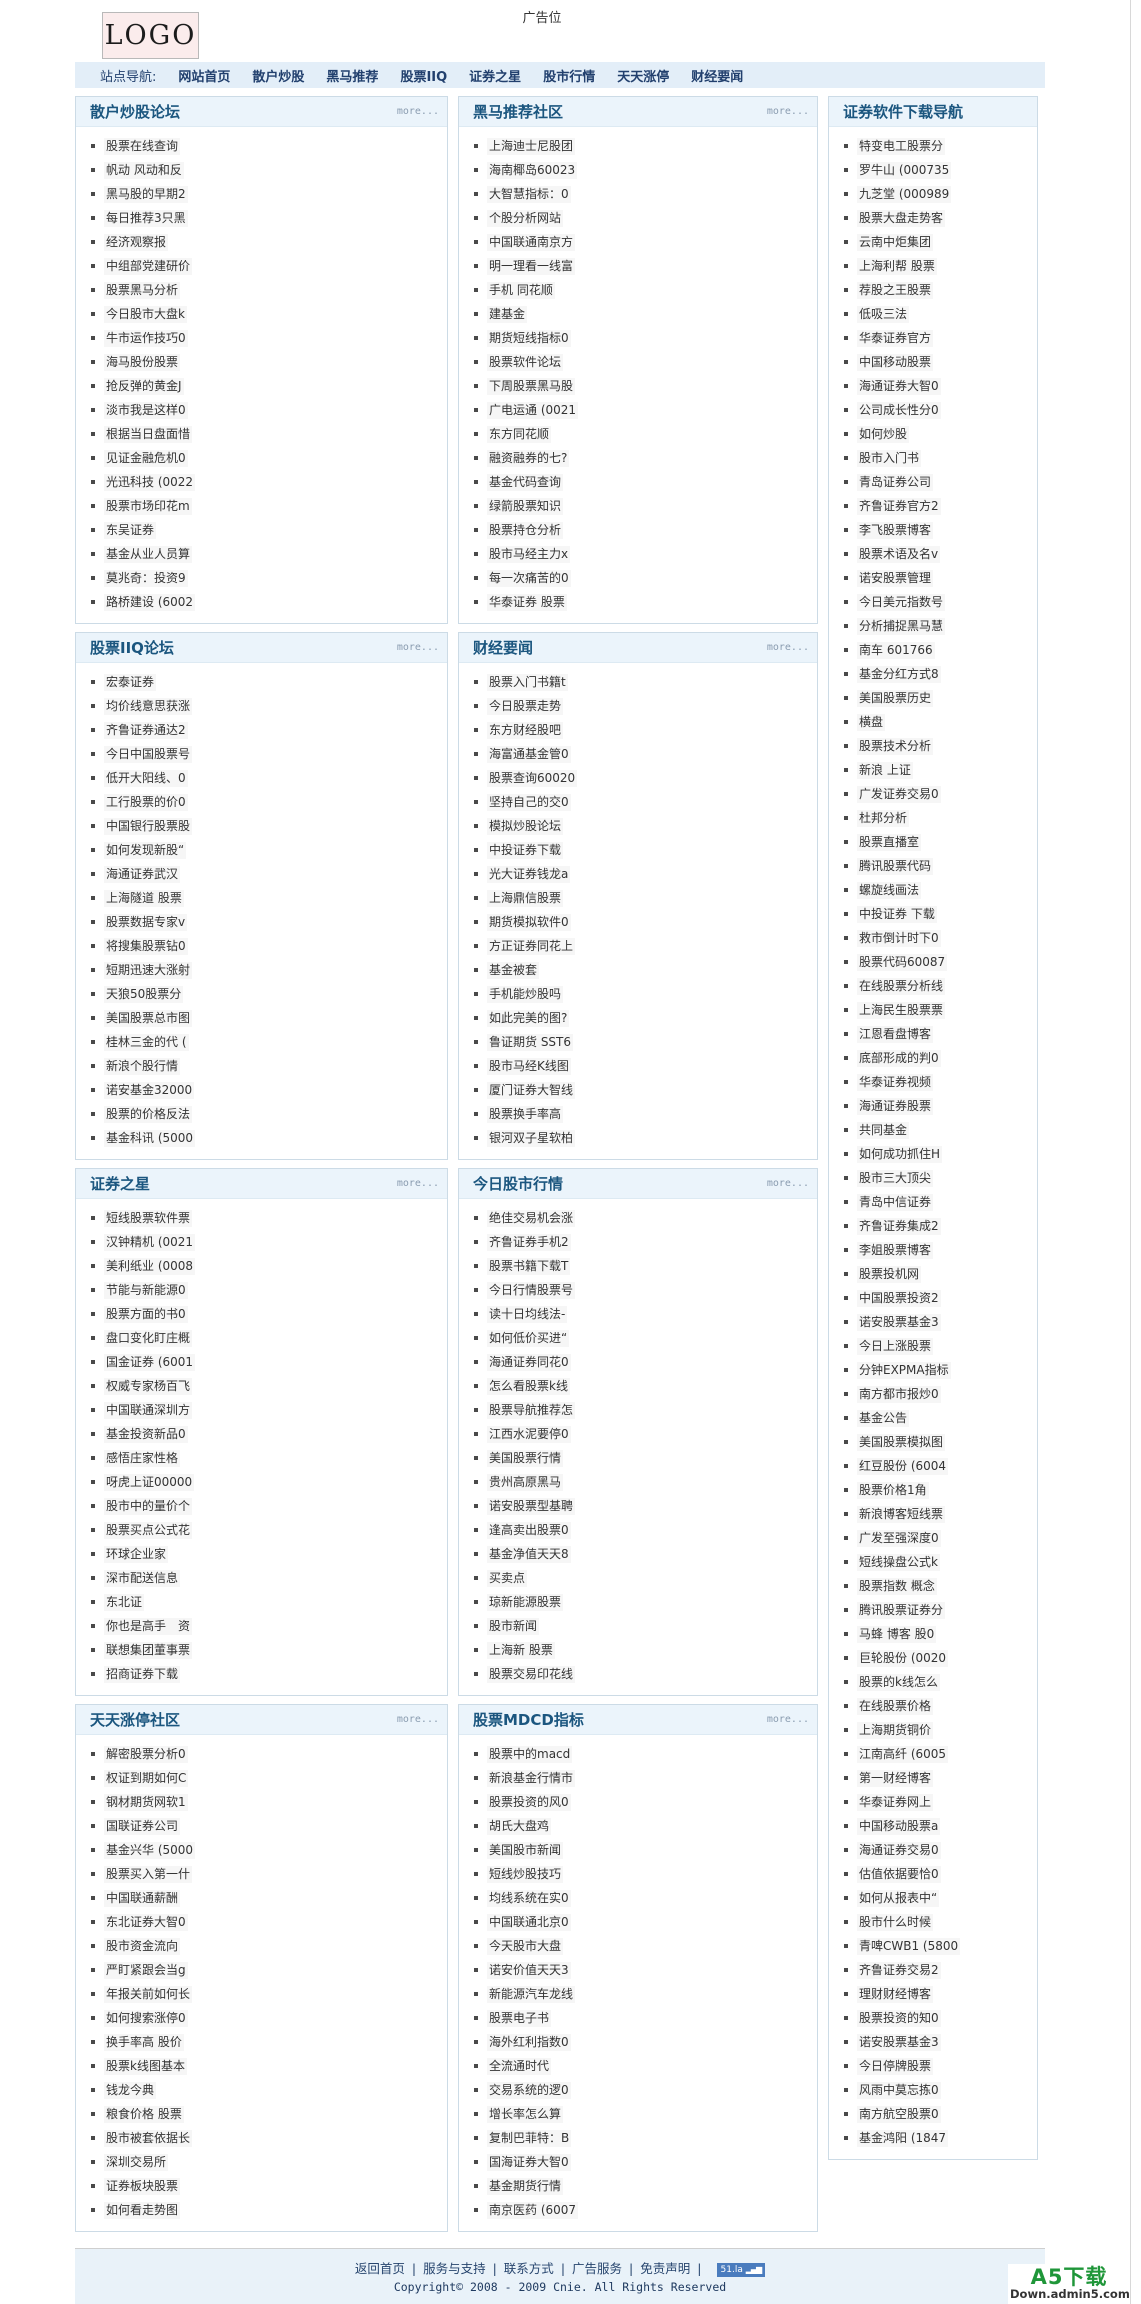 The image size is (1141, 2304). Describe the element at coordinates (525, 898) in the screenshot. I see `item-link: 上海鼎信股票` at that location.